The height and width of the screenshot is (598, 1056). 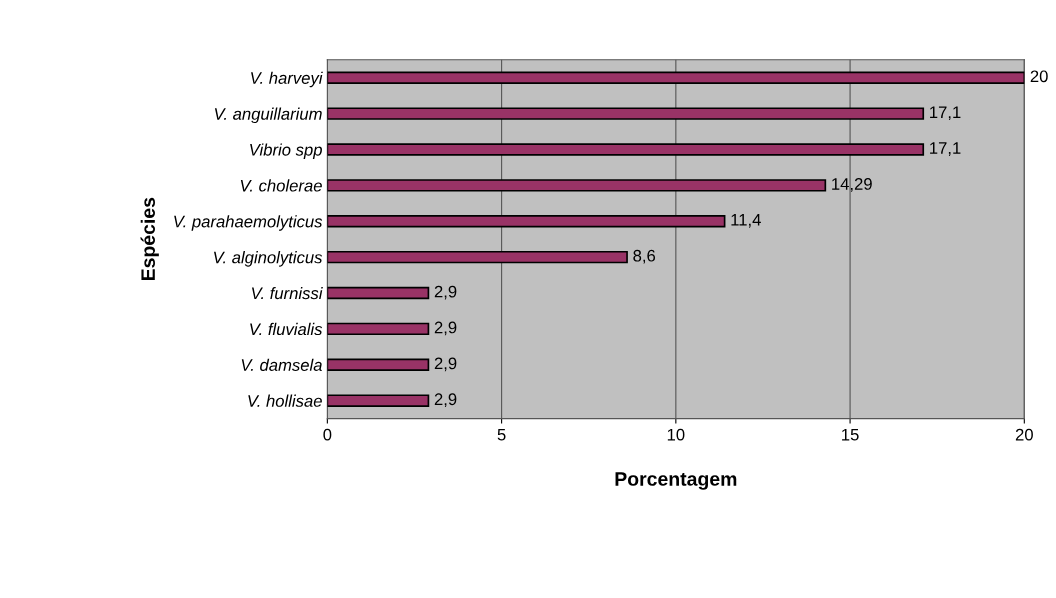 What do you see at coordinates (286, 151) in the screenshot?
I see `y-tick-label: Vibrio spp` at bounding box center [286, 151].